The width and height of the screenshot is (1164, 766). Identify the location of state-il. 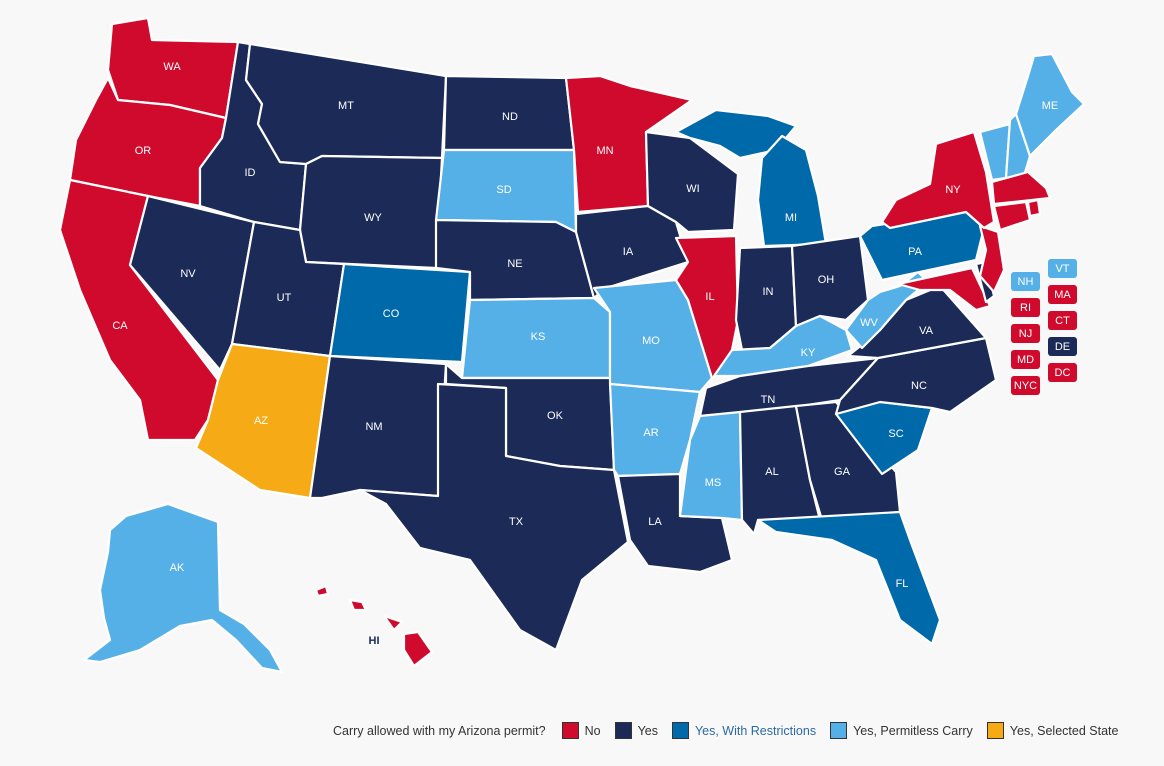
(707, 307).